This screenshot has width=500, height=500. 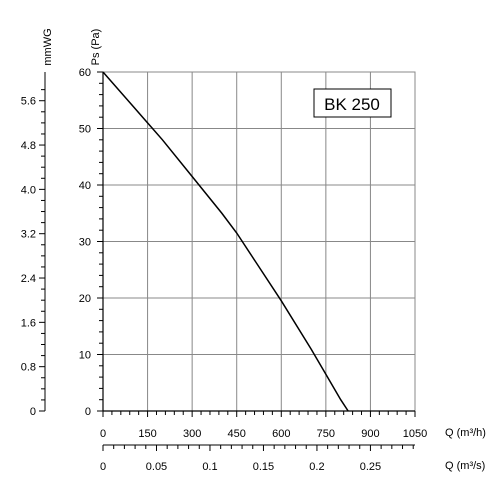 I want to click on y2-axis-title: mmWG, so click(x=48, y=46).